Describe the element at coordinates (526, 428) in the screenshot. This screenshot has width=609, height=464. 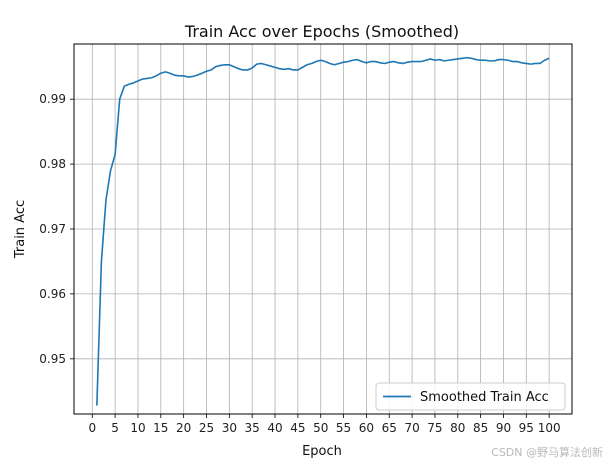
I see `x-tick-label: 95` at that location.